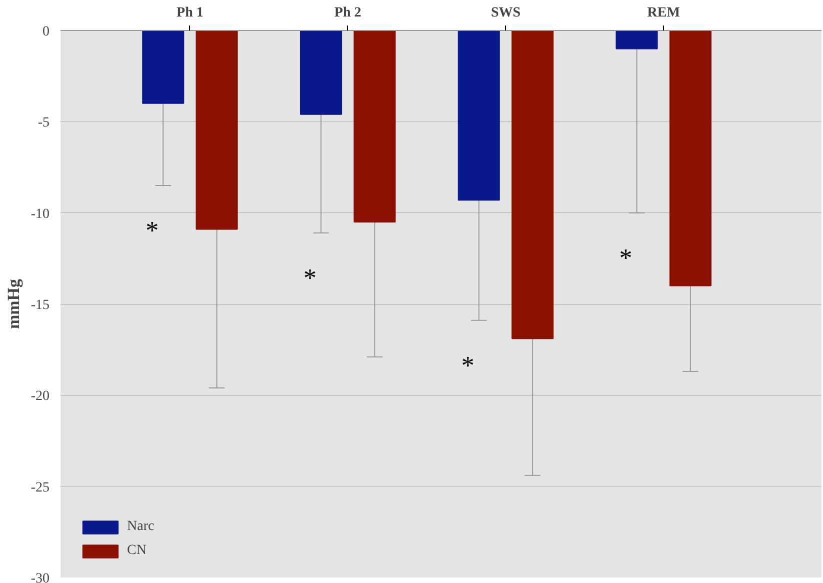 This screenshot has height=583, width=823. What do you see at coordinates (44, 123) in the screenshot?
I see `y-tick-label: -5` at bounding box center [44, 123].